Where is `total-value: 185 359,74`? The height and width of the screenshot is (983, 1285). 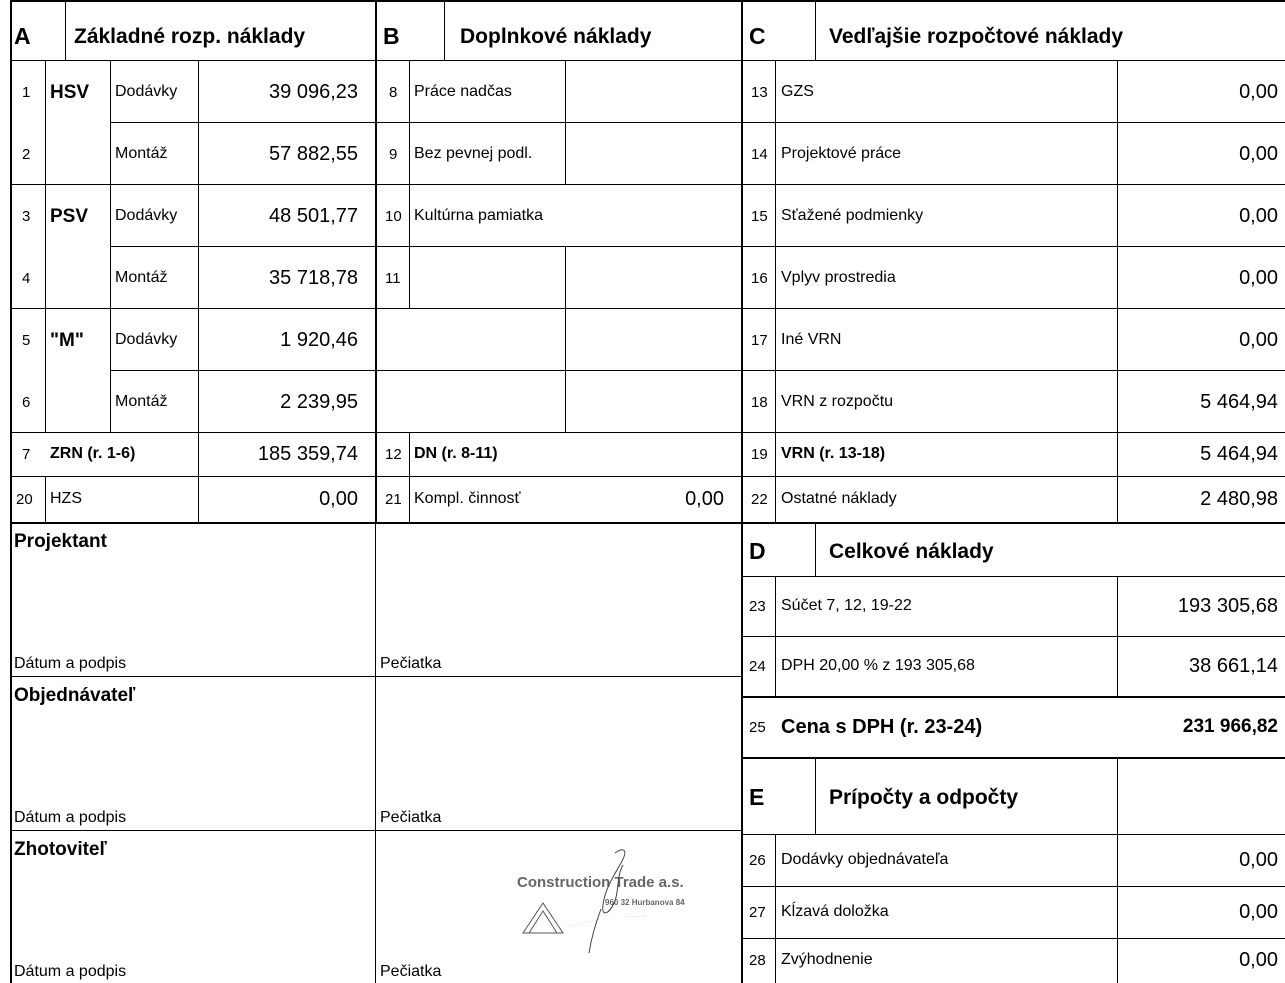
total-value: 185 359,74 is located at coordinates (307, 454).